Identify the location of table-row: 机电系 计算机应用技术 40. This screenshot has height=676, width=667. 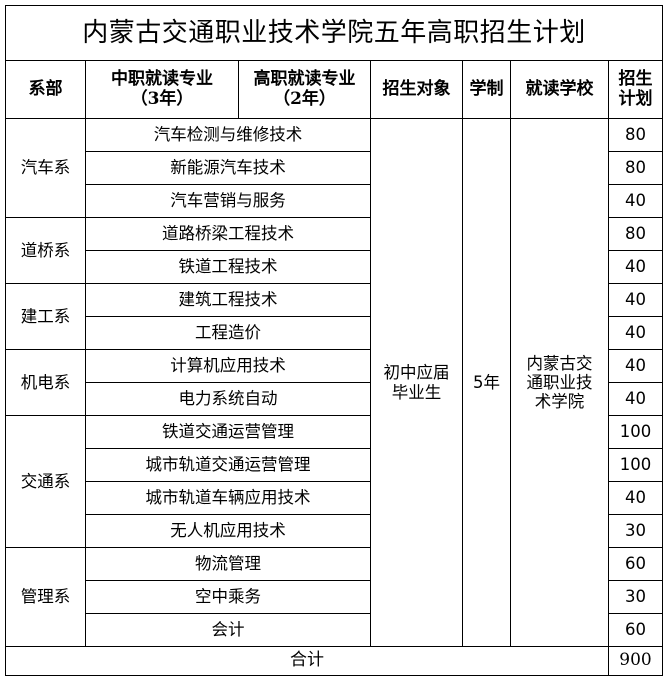
(334, 382).